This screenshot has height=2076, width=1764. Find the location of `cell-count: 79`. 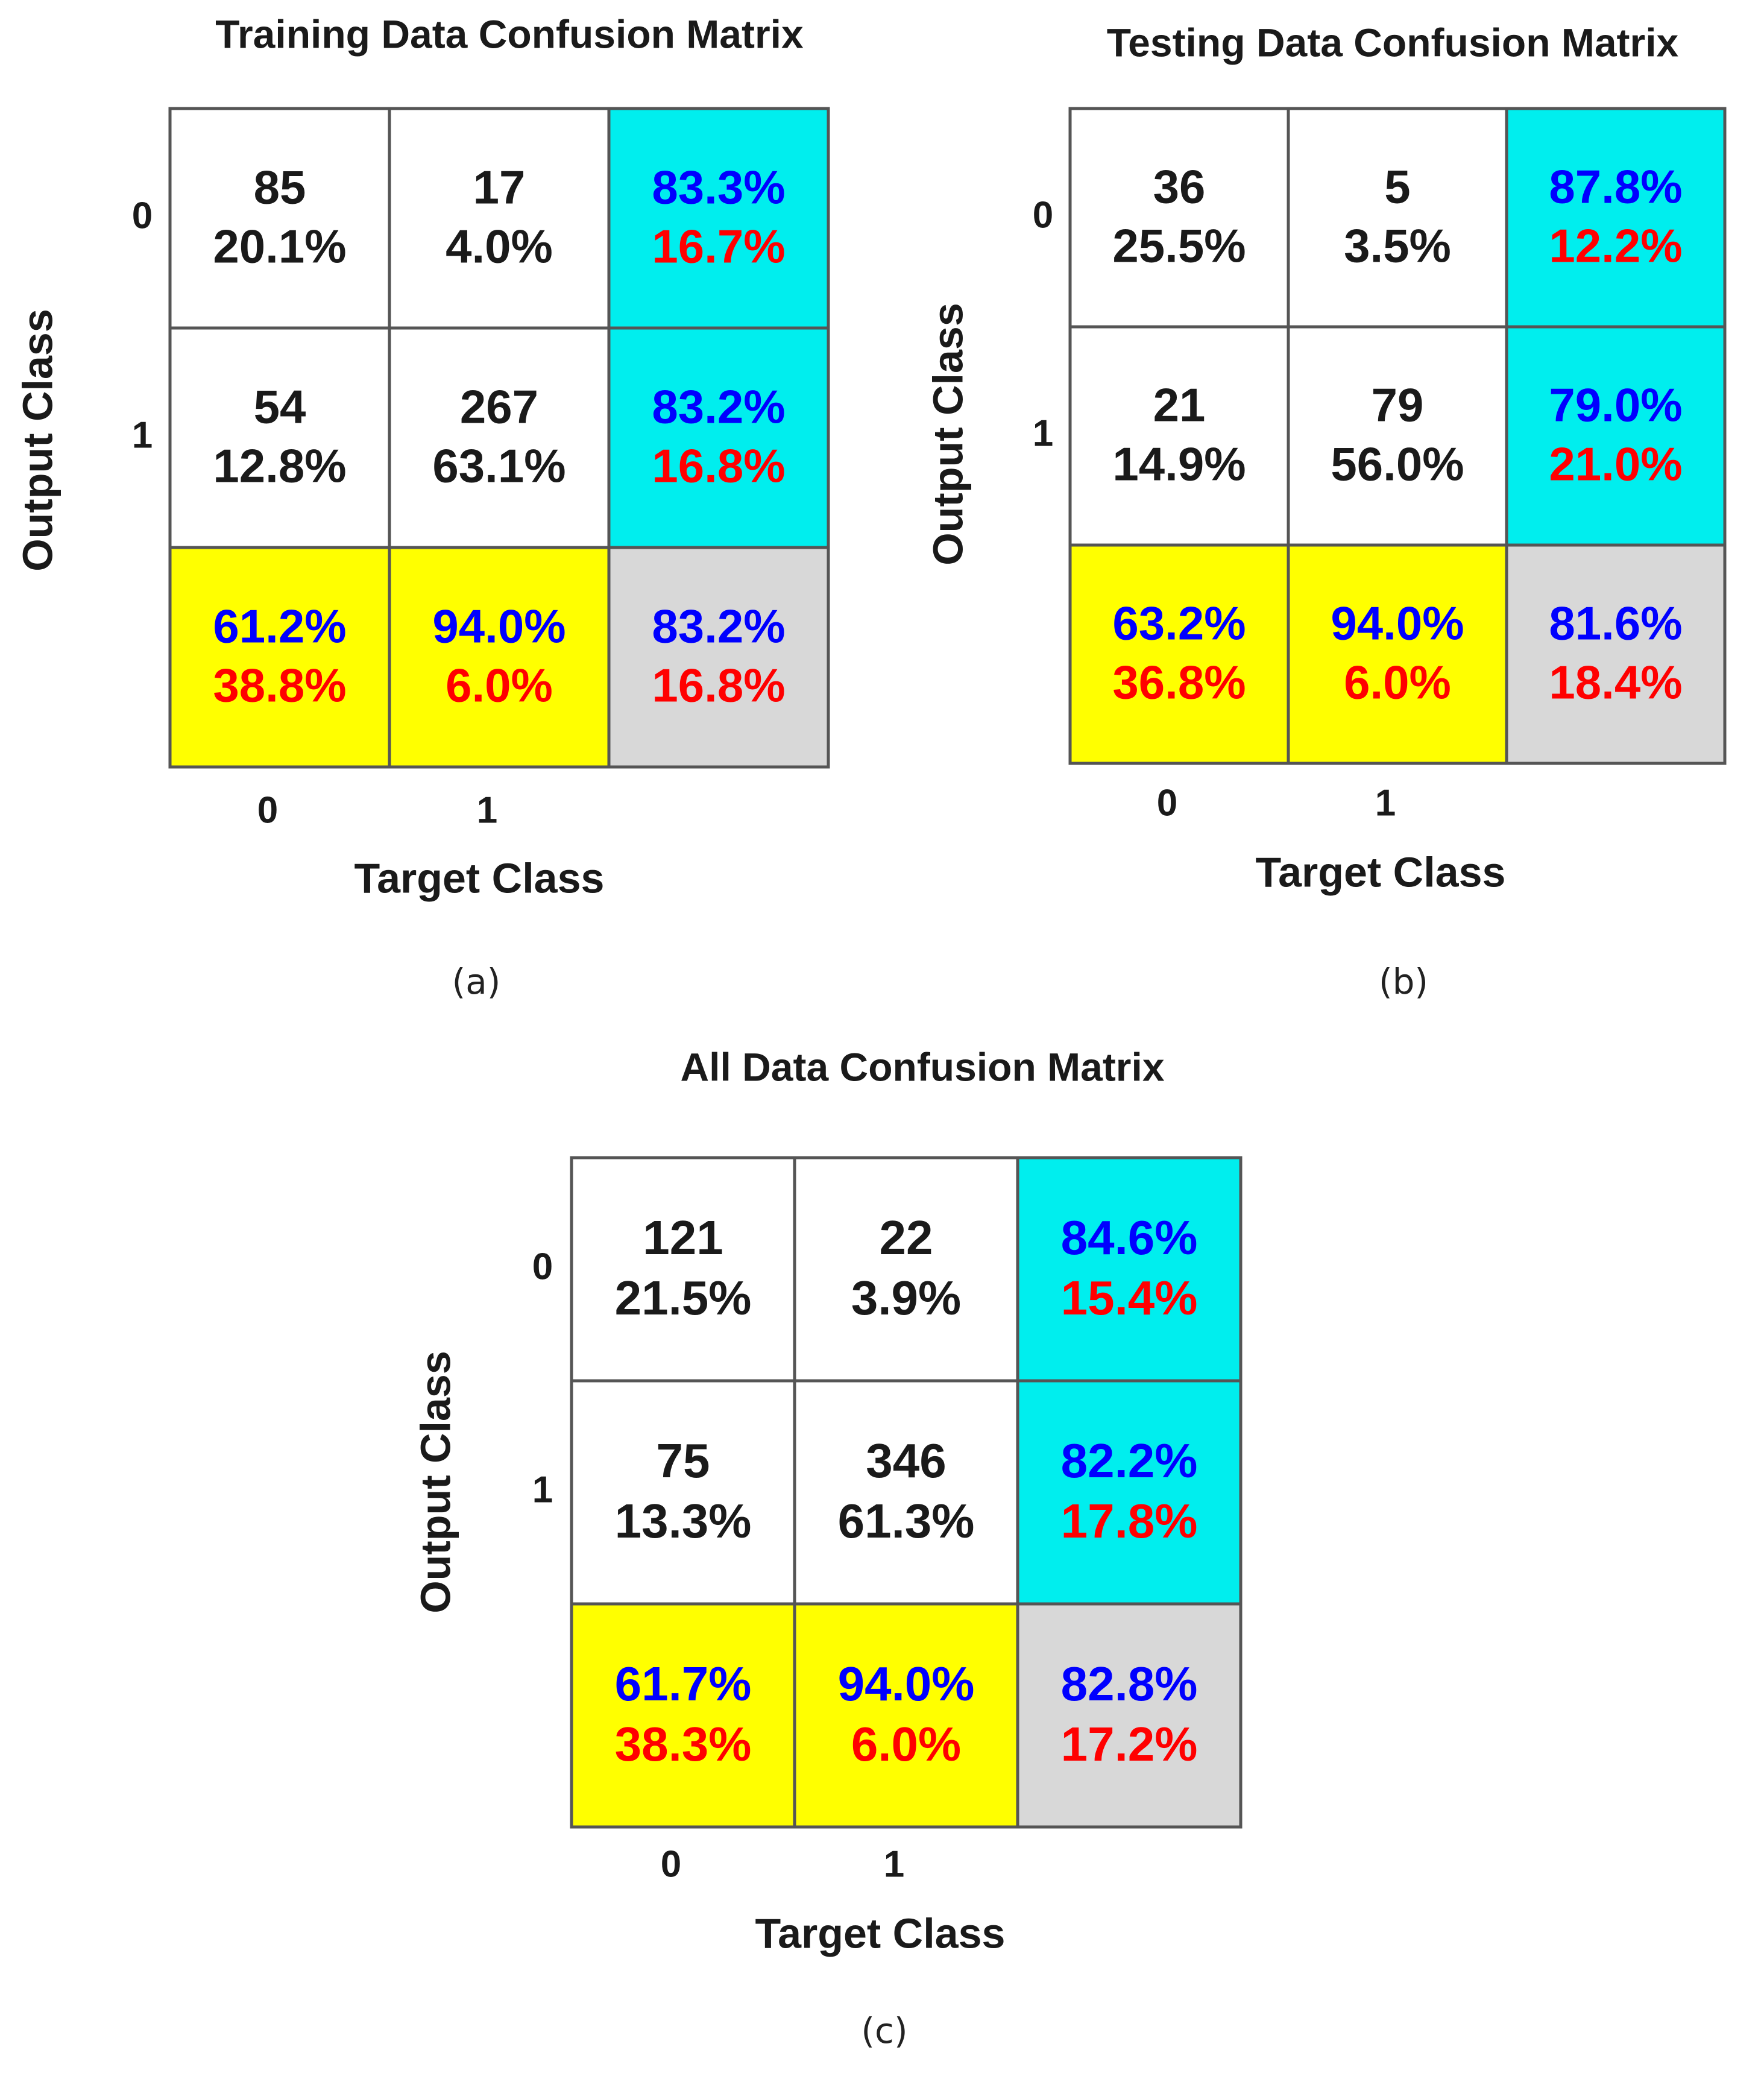

cell-count: 79 is located at coordinates (1398, 405).